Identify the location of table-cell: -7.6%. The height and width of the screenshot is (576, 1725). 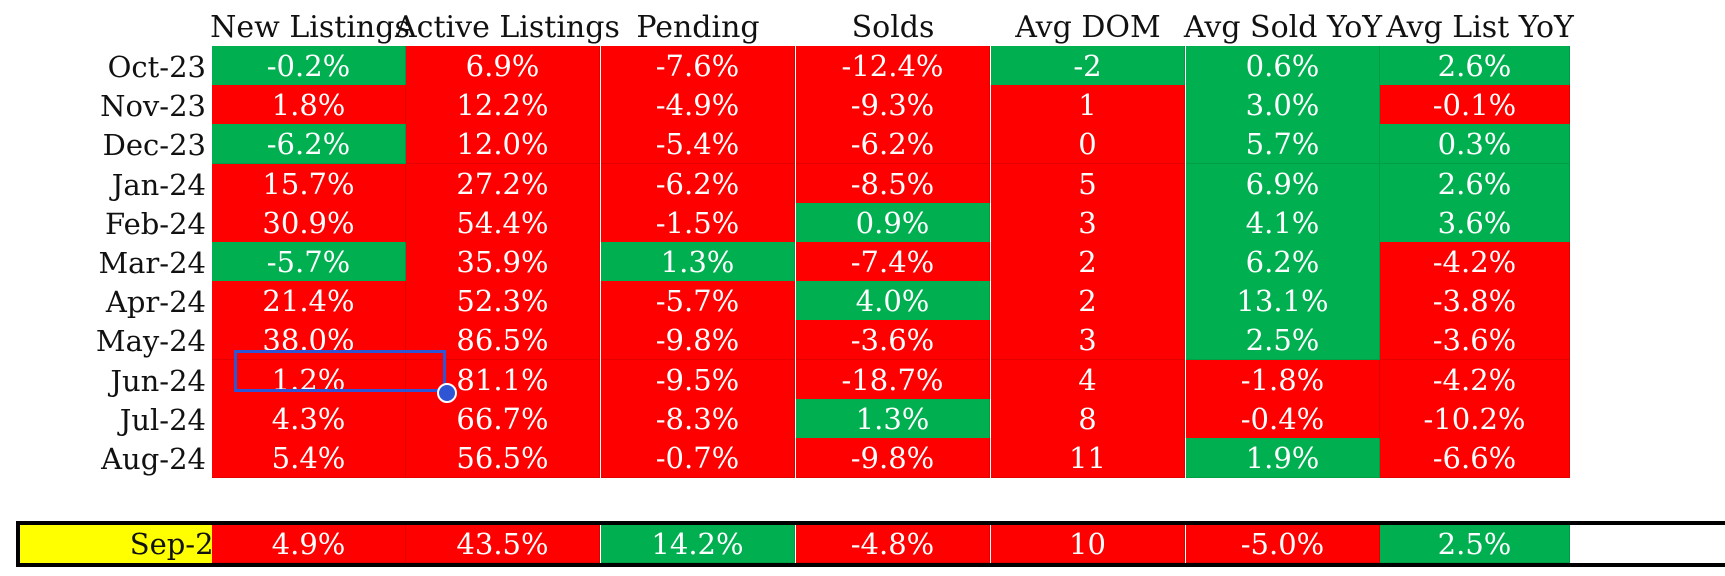
(698, 66).